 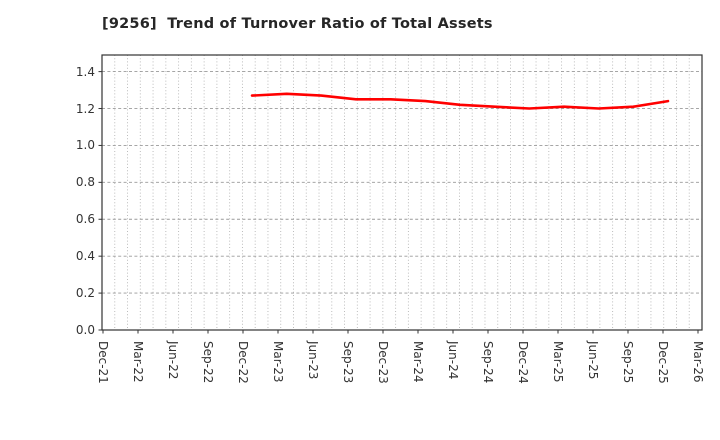 What do you see at coordinates (85, 256) in the screenshot?
I see `y-tick-label: 0.4` at bounding box center [85, 256].